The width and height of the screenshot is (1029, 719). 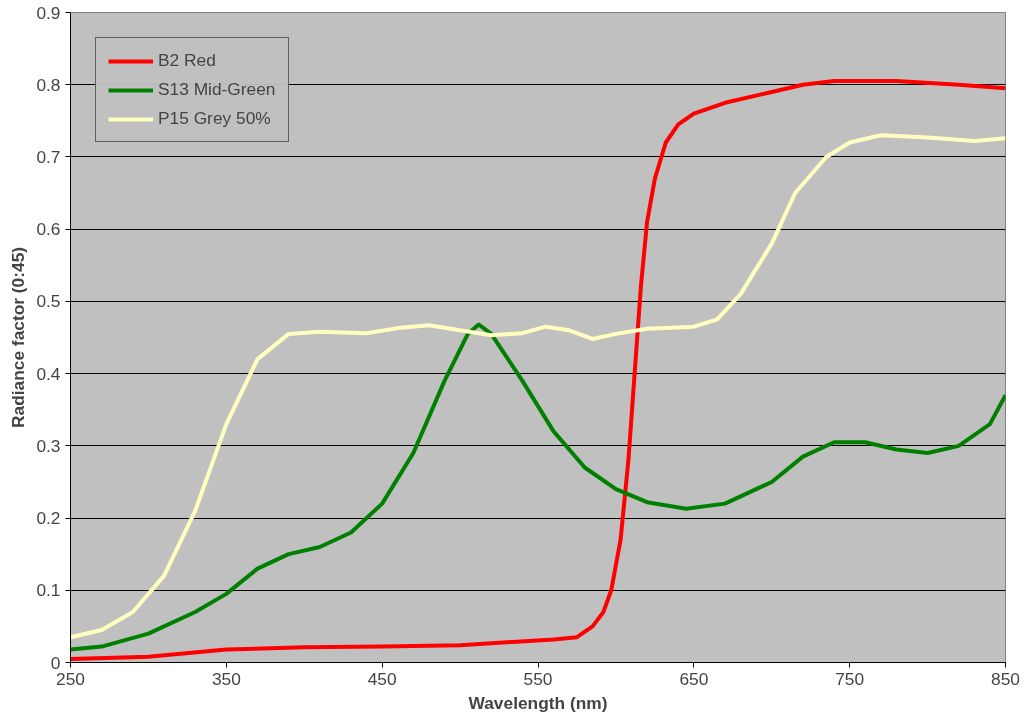 I want to click on x-tick-label: 850, so click(x=1005, y=678).